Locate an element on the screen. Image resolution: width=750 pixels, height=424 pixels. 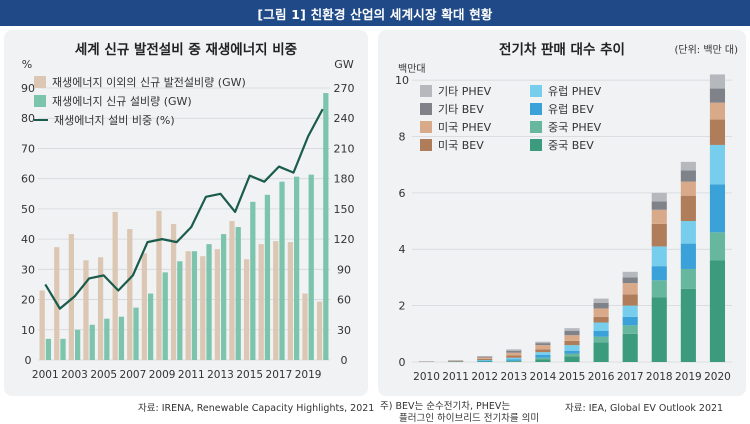
left-y-tick-label: 40 is located at coordinates (28, 239).